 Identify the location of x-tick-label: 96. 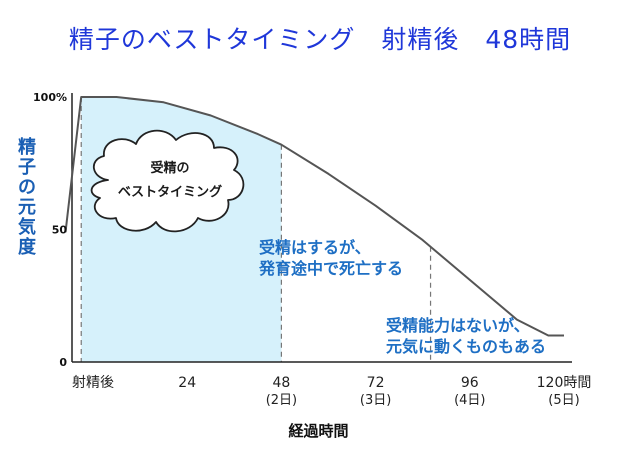
(470, 383).